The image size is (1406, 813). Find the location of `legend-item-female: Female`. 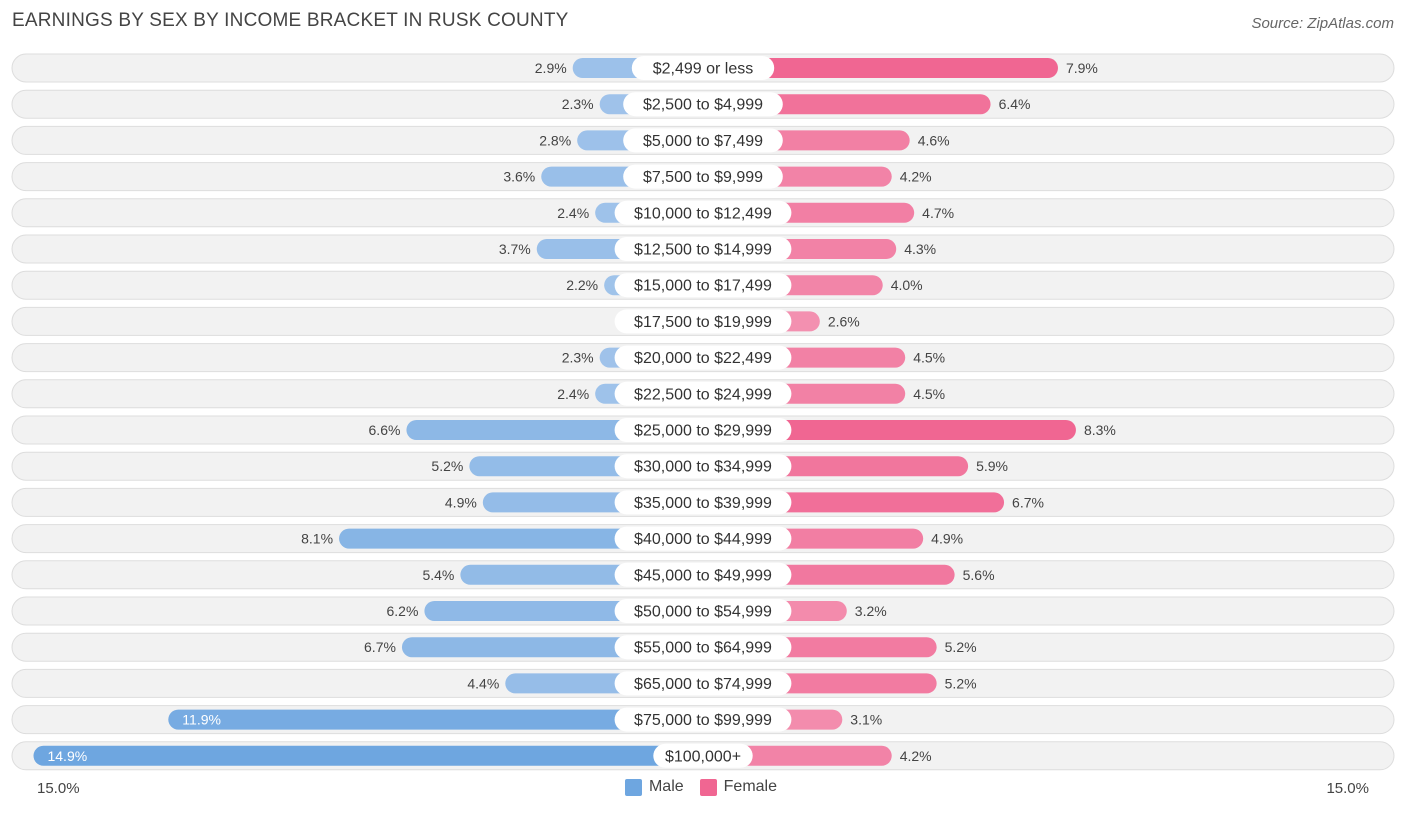

legend-item-female: Female is located at coordinates (738, 787).